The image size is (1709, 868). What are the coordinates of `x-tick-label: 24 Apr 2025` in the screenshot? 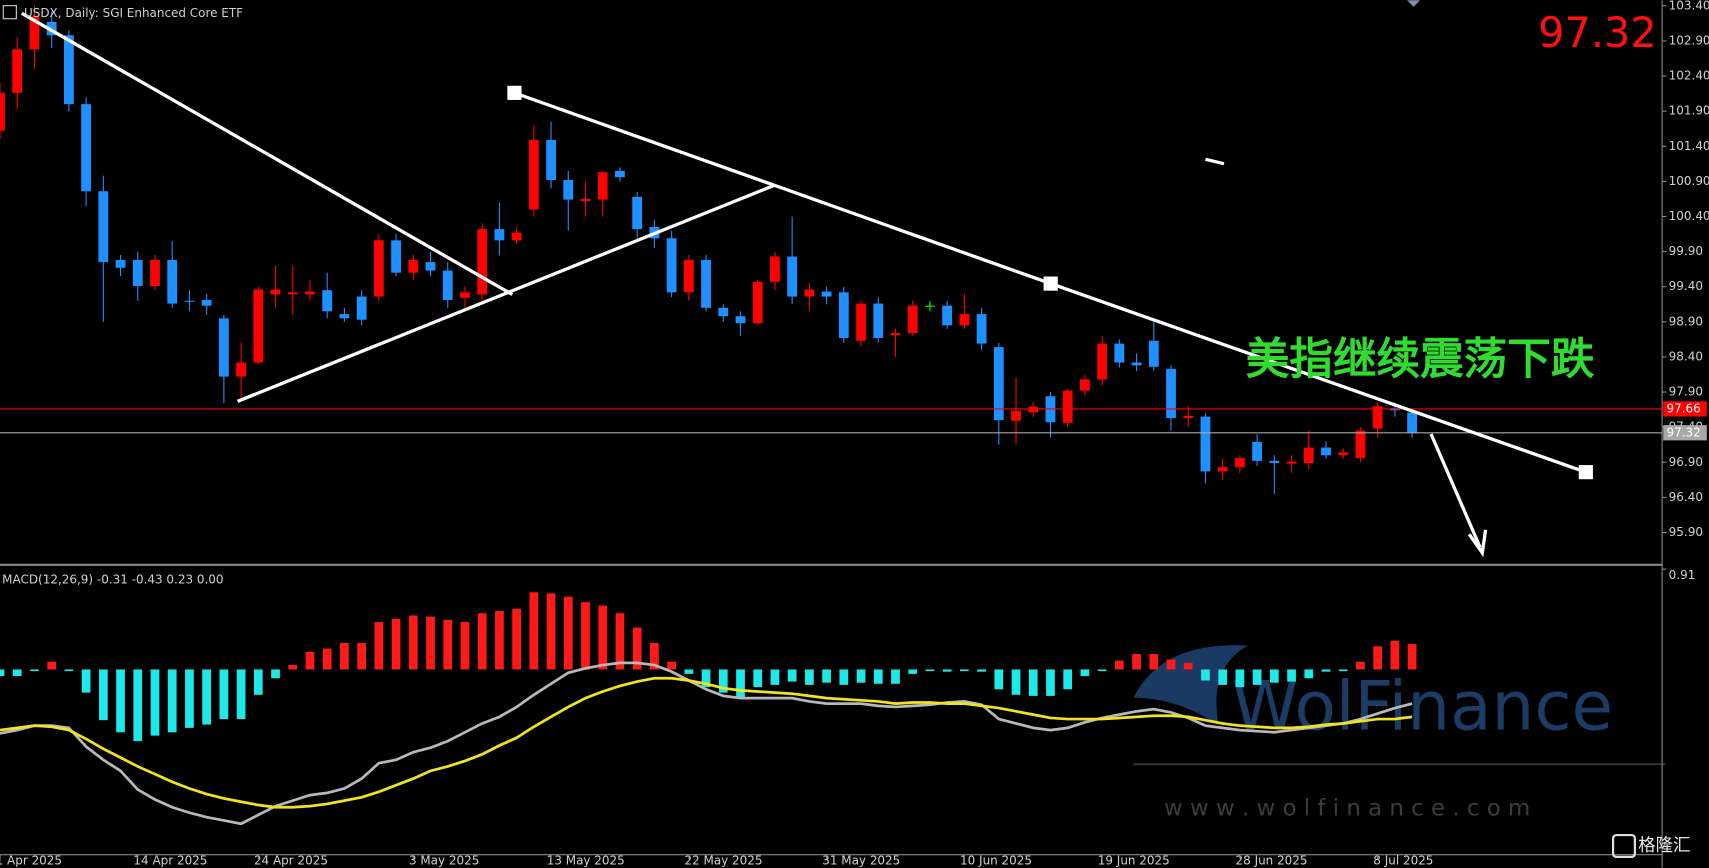 It's located at (291, 861).